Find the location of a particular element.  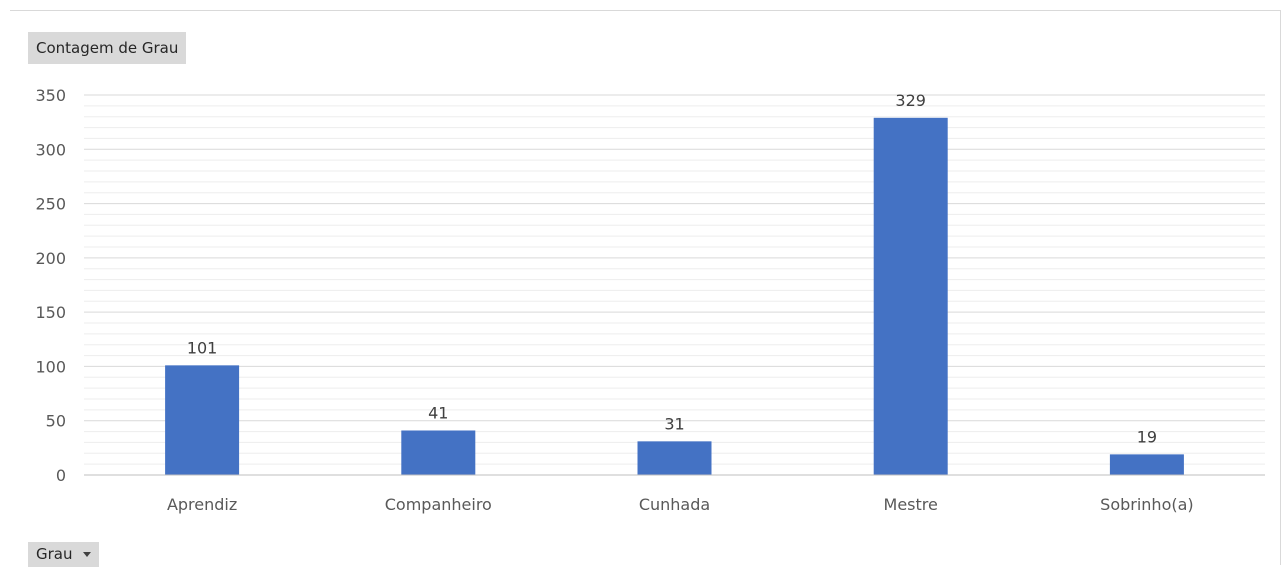

data-label: 329 is located at coordinates (910, 100).